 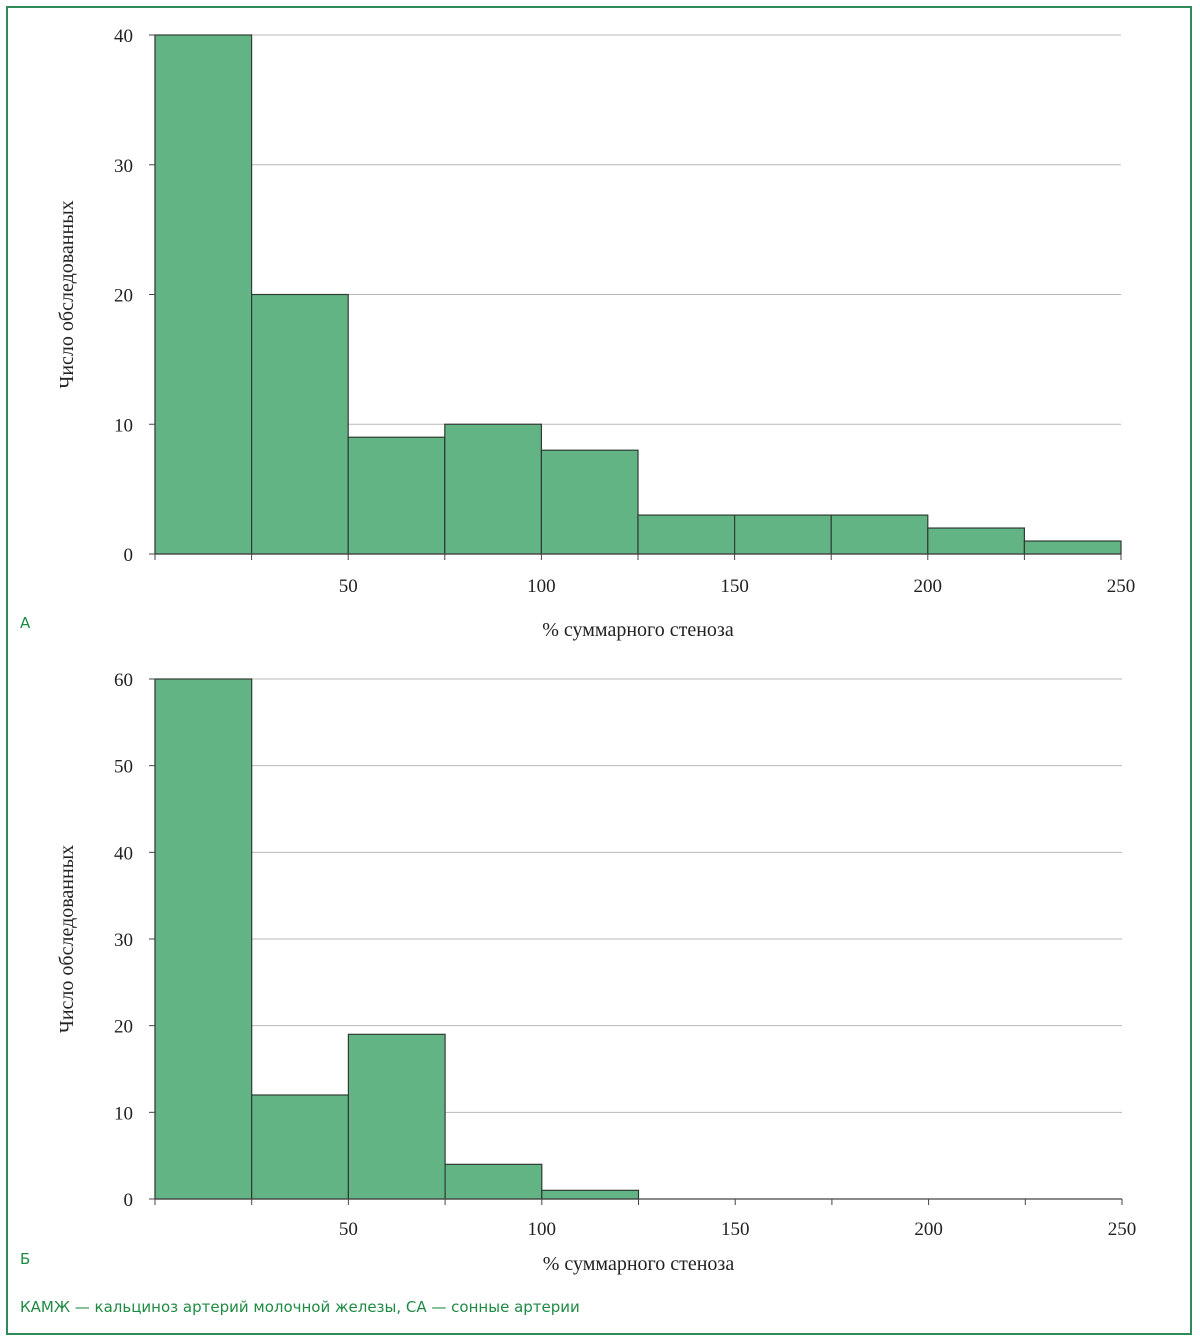 I want to click on panel-label-b: Б, so click(x=25, y=1259).